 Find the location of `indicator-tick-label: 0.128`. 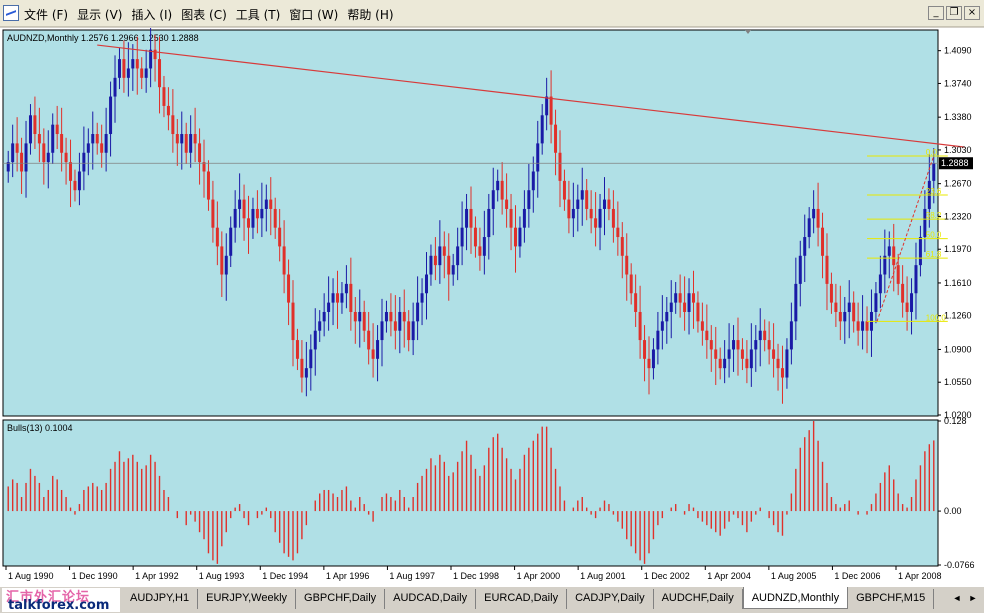

indicator-tick-label: 0.128 is located at coordinates (955, 421).